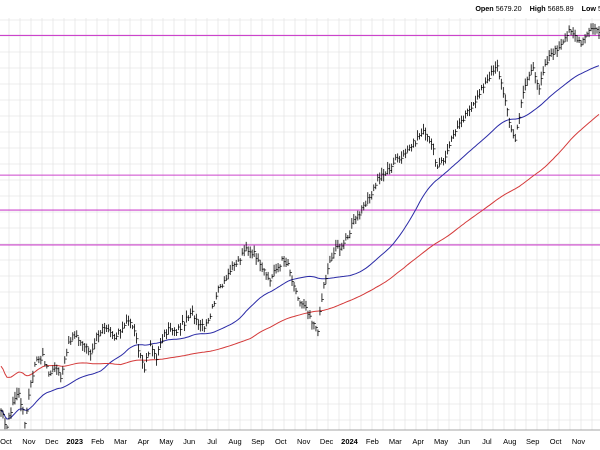  I want to click on ohlc-stats: Open 5679.20 High 5685.89 Low 5, so click(300, 9).